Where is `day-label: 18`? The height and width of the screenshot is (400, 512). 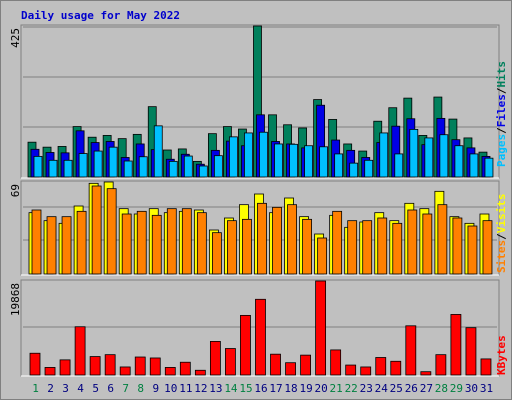
day-label: 18 is located at coordinates (290, 388).